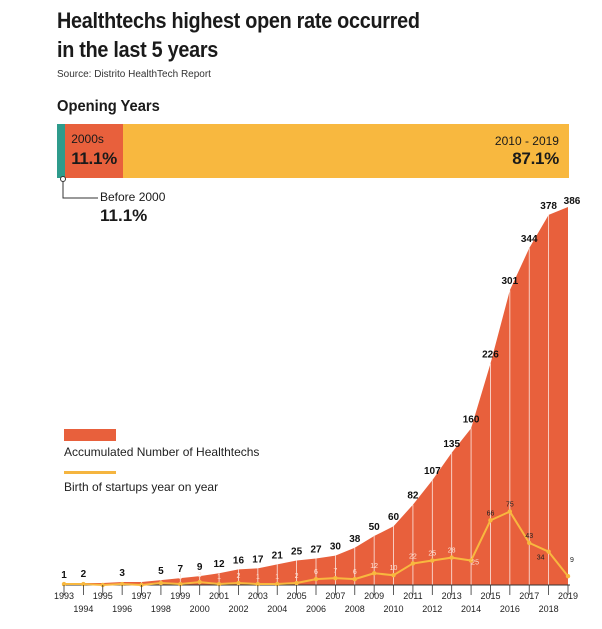 This screenshot has height=629, width=602. What do you see at coordinates (133, 197) in the screenshot?
I see `before-2000-label: Before 2000` at bounding box center [133, 197].